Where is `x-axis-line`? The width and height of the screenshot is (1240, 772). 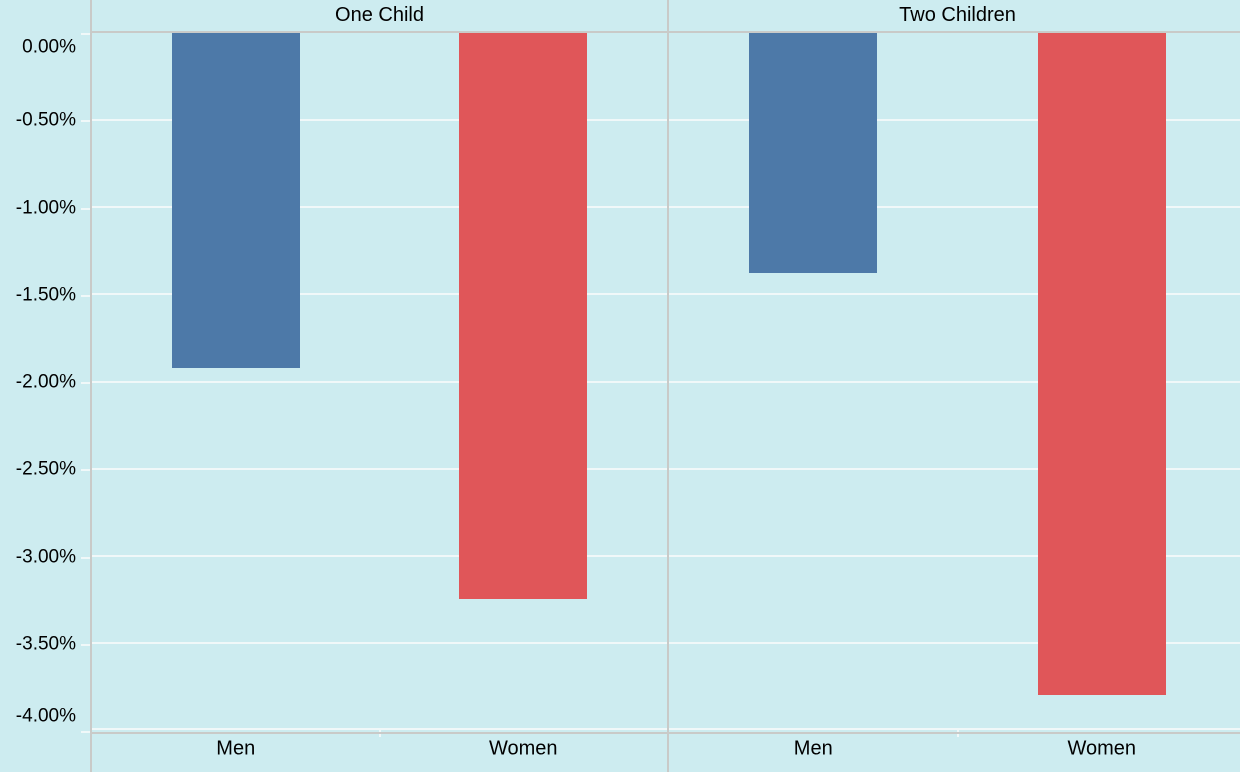 x-axis-line is located at coordinates (665, 733).